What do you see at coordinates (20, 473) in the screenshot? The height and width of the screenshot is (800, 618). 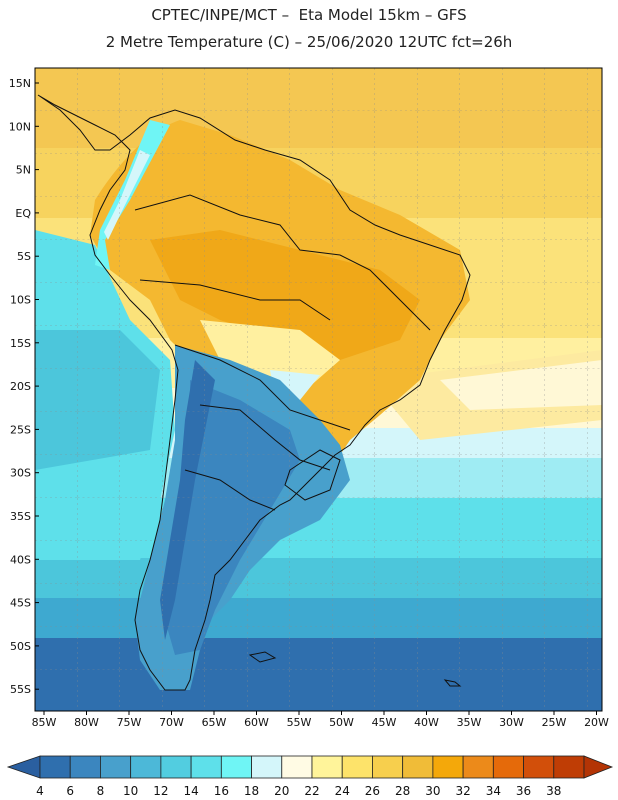 I see `lat-label: 30S` at bounding box center [20, 473].